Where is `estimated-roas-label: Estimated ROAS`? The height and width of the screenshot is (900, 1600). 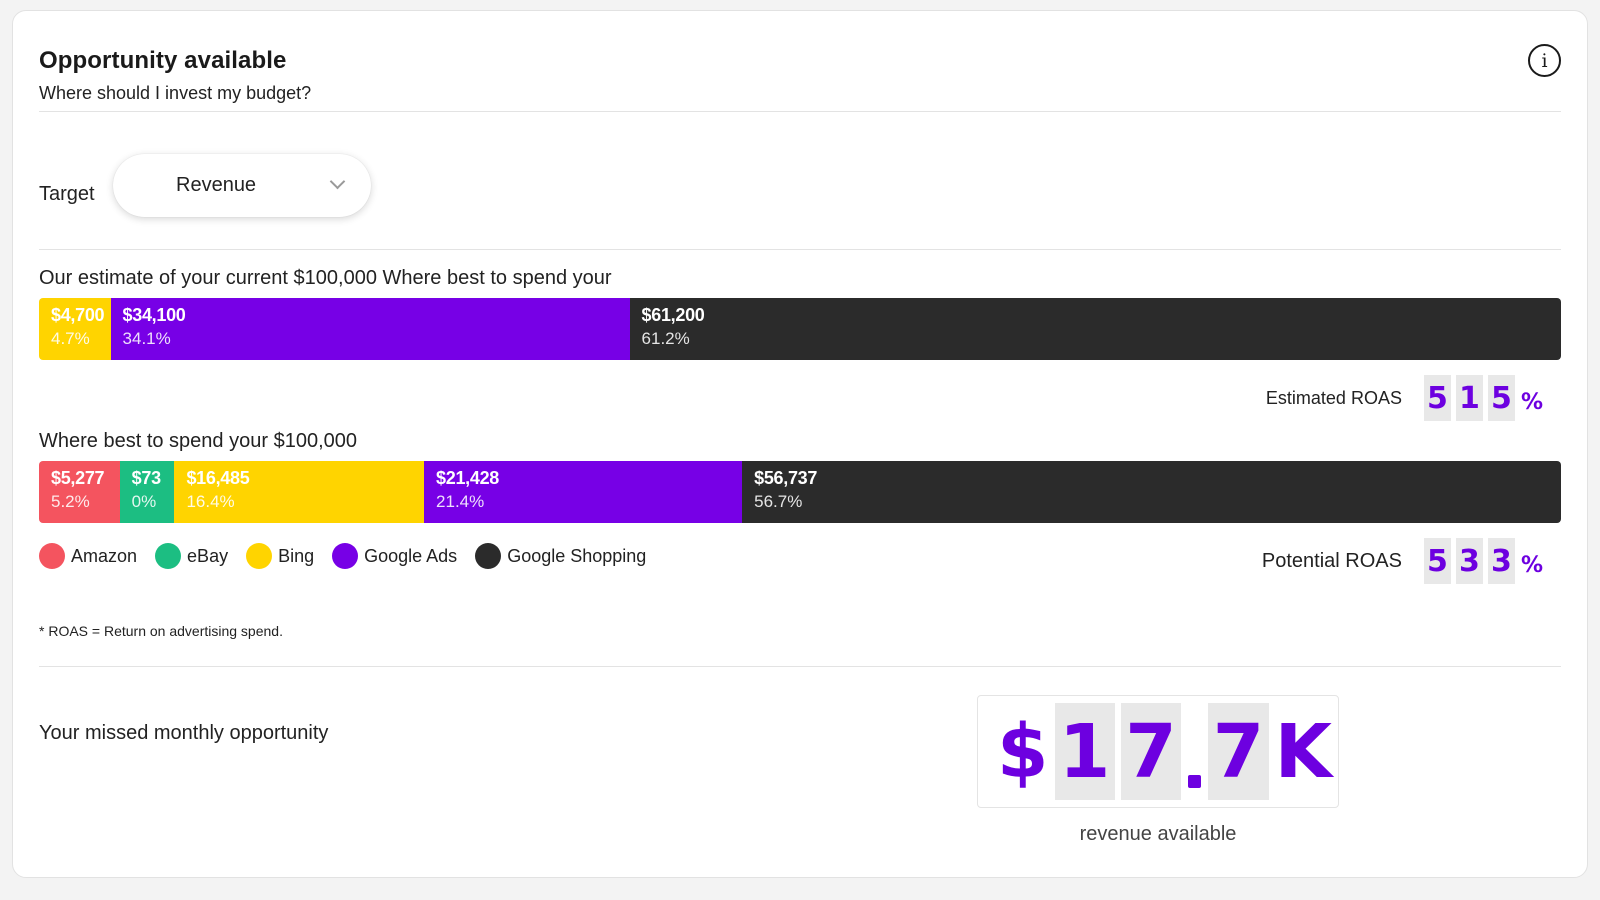
estimated-roas-label: Estimated ROAS is located at coordinates (1333, 397).